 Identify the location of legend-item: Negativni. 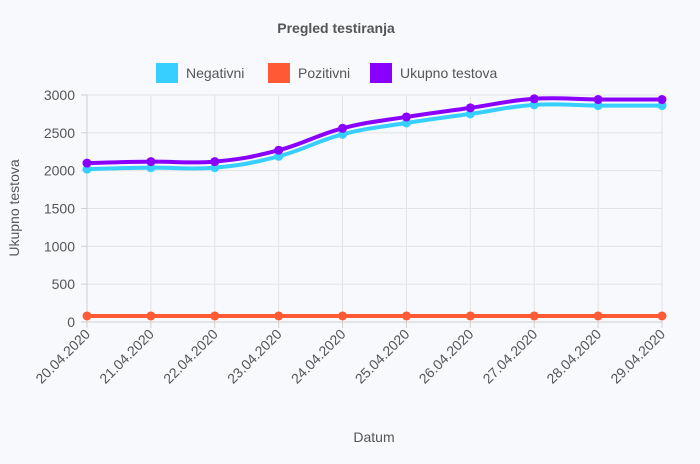
(200, 73).